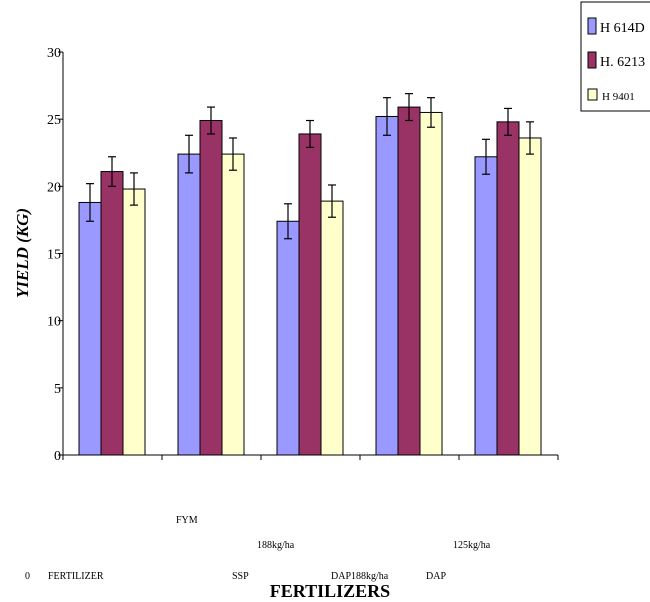 The image size is (650, 602). Describe the element at coordinates (409, 107) in the screenshot. I see `error-bar-s2-c4` at that location.